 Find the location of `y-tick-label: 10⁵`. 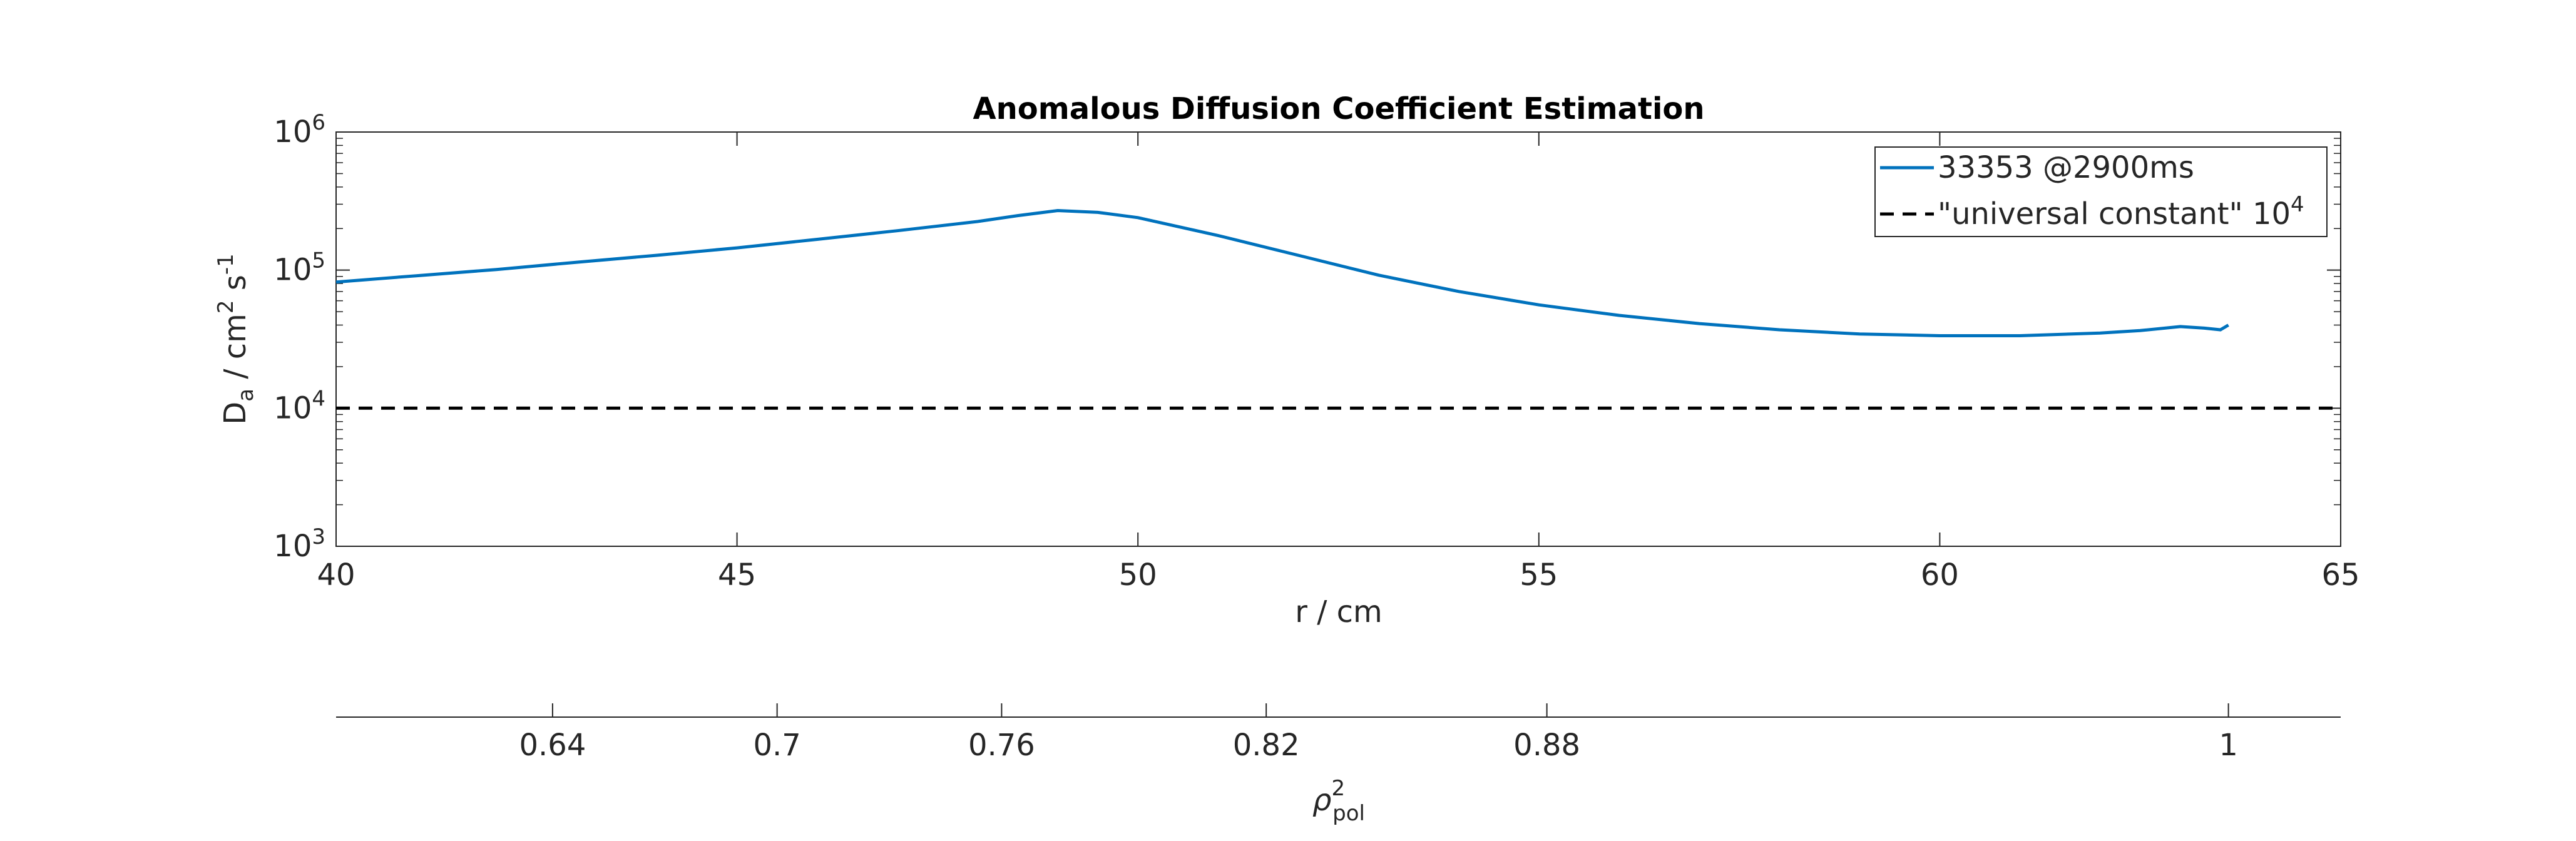

y-tick-label: 10⁵ is located at coordinates (299, 268).